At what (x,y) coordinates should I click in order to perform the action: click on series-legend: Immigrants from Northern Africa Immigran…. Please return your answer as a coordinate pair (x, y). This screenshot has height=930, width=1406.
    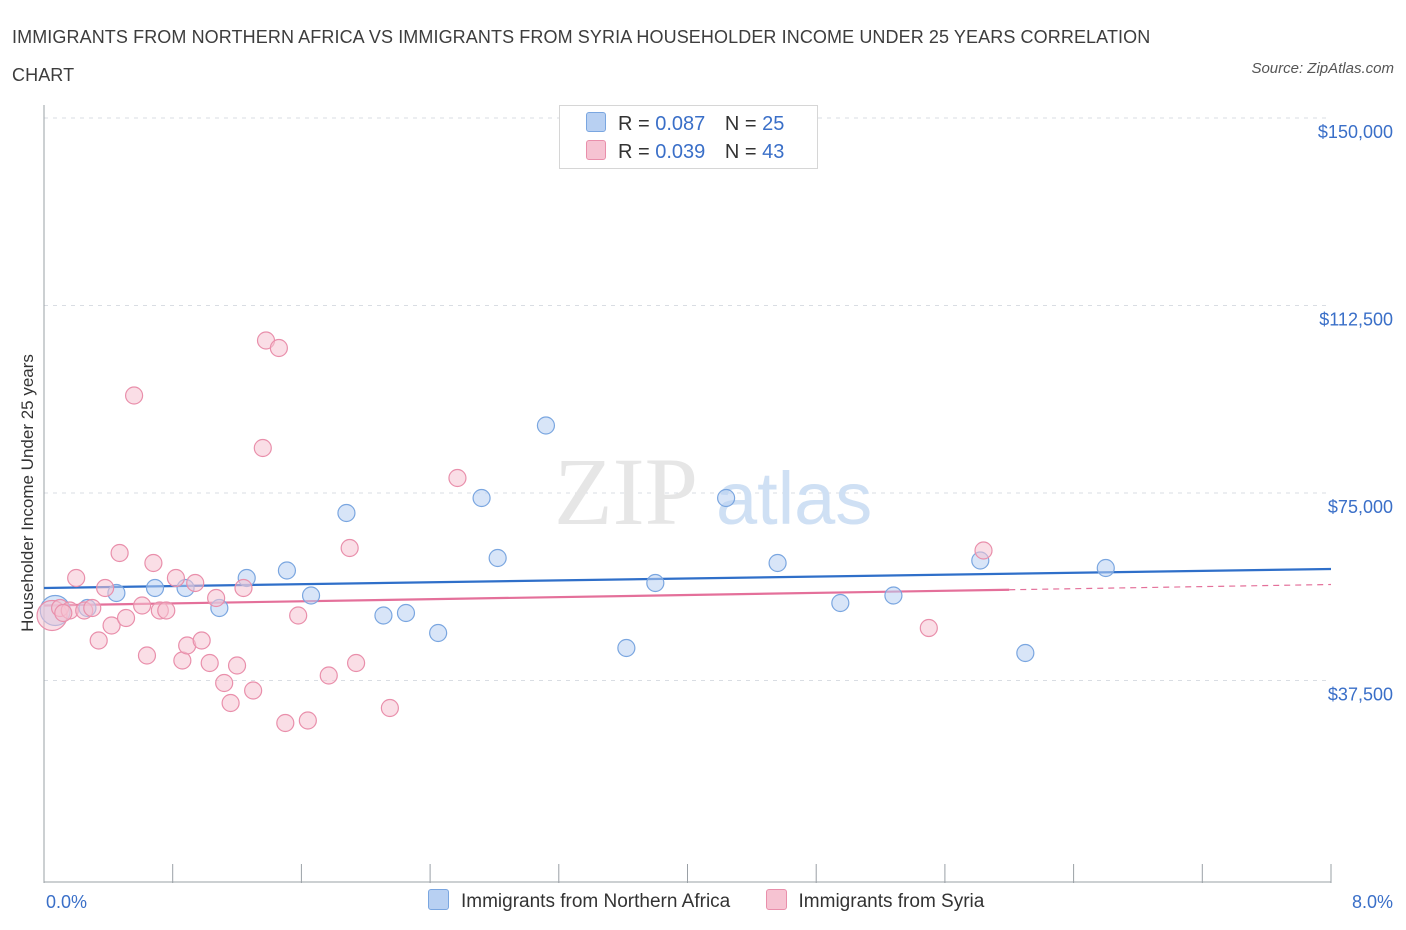
    Looking at the image, I should click on (721, 901).